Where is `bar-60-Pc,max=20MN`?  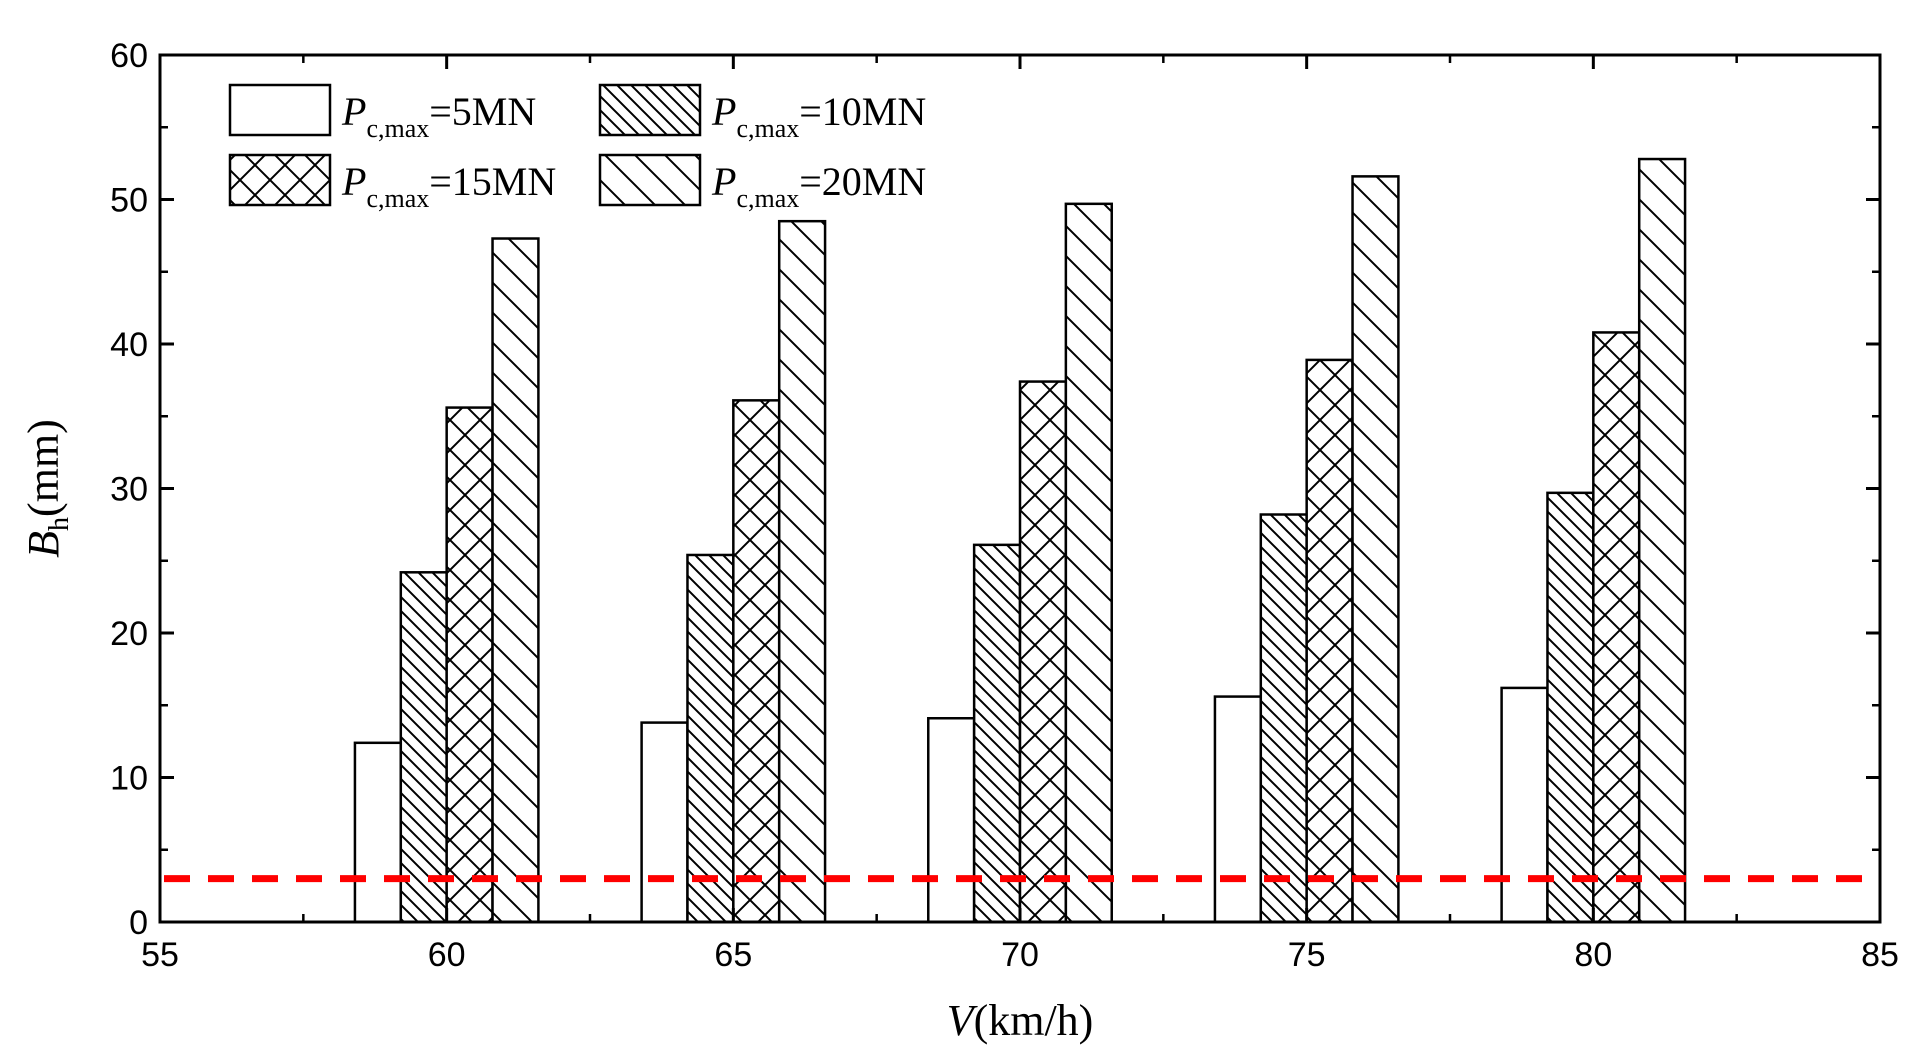 bar-60-Pc,max=20MN is located at coordinates (515, 580).